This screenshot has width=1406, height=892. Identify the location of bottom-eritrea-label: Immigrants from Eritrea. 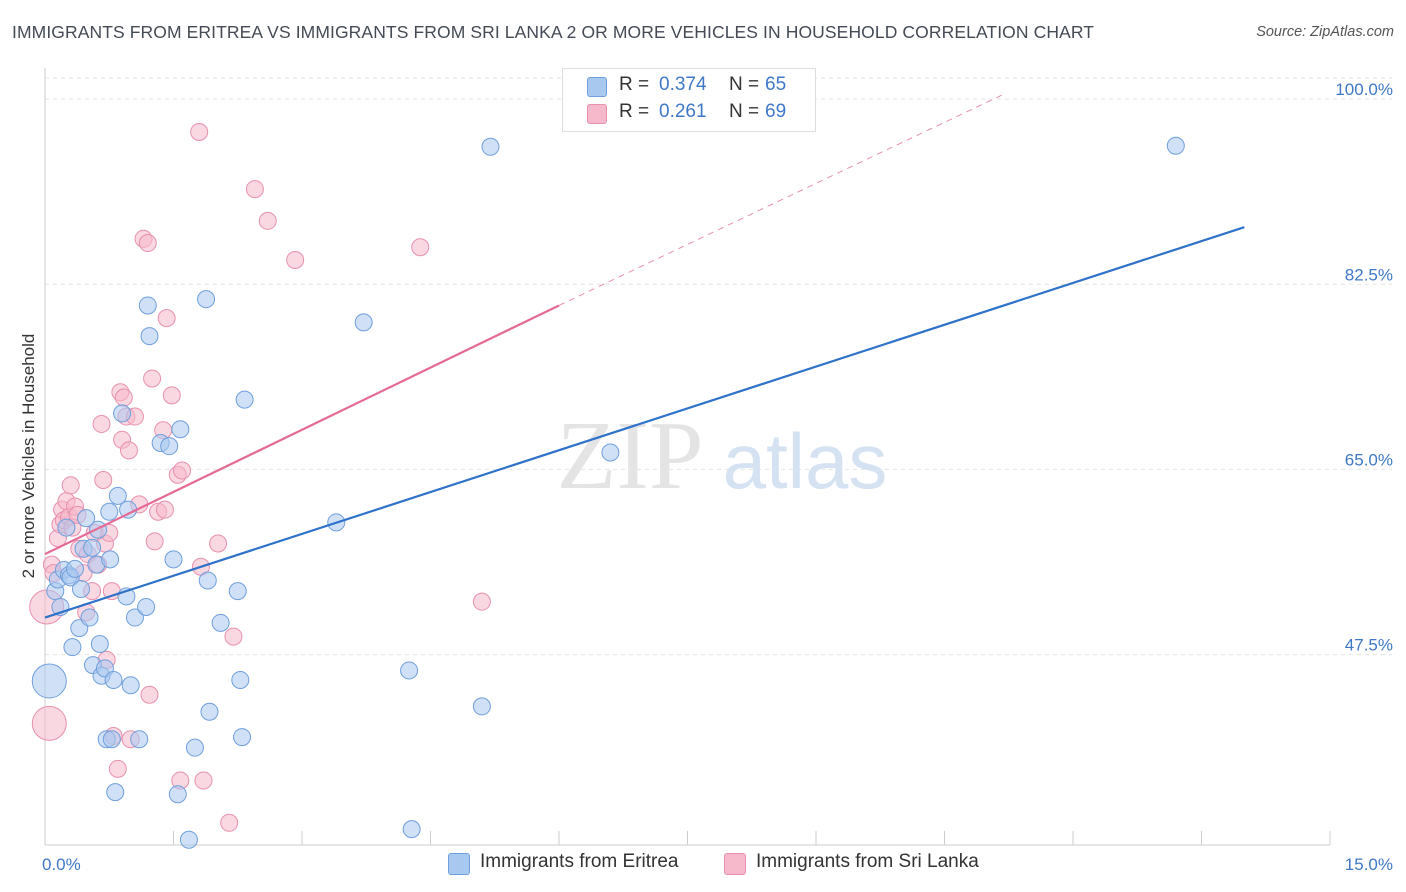
(579, 861).